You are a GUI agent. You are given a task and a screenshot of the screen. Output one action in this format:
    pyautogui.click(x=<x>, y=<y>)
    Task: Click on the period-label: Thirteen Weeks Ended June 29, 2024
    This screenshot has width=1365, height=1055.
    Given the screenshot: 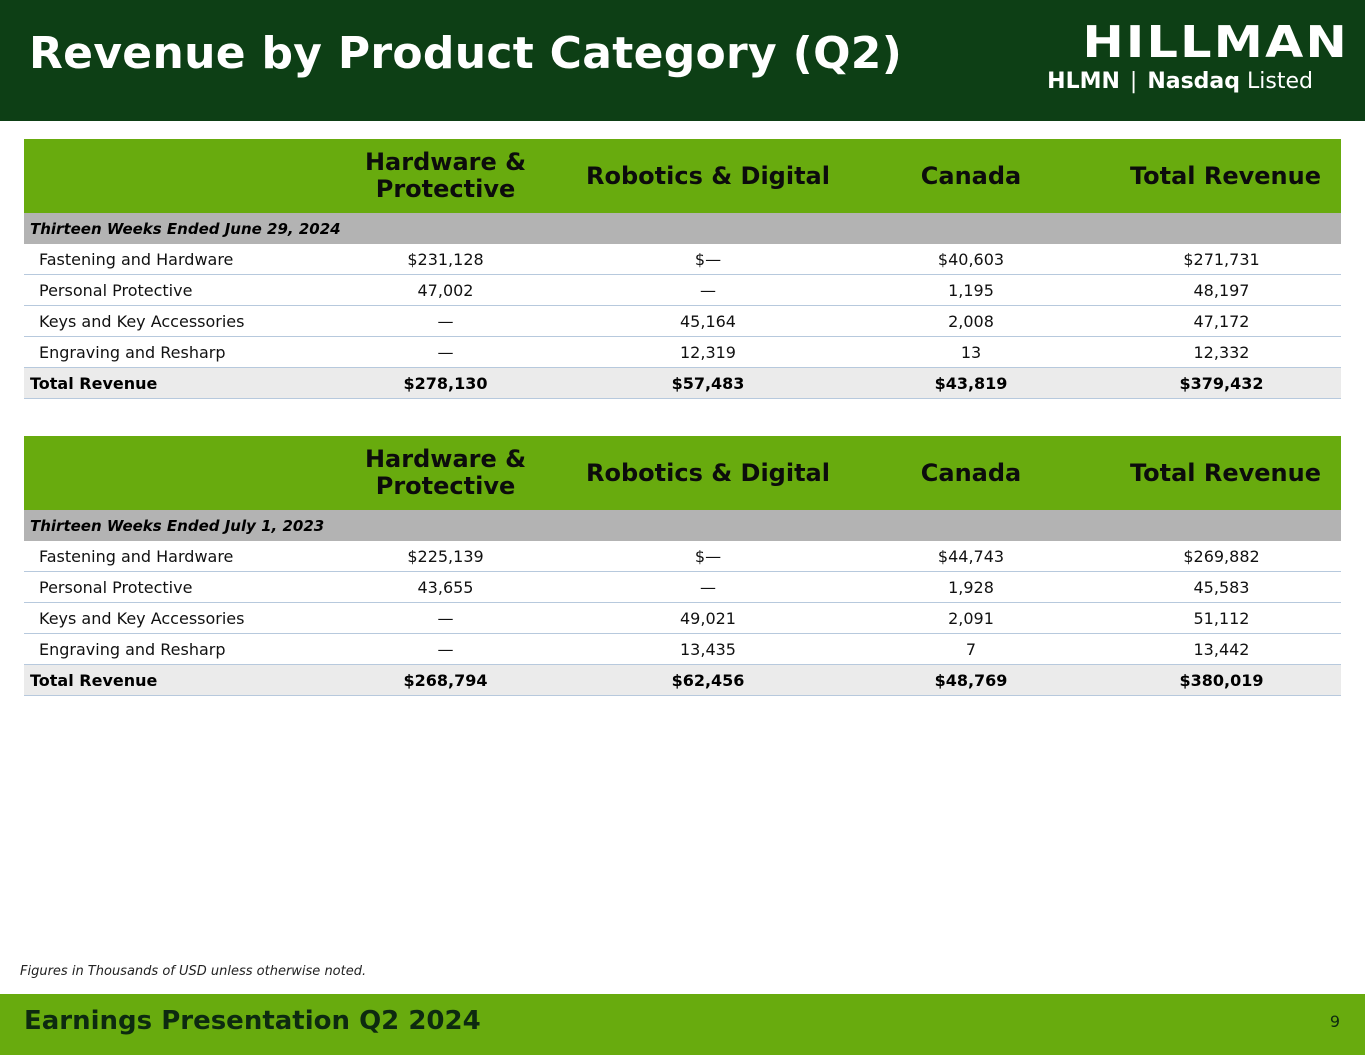 What is the action you would take?
    pyautogui.click(x=682, y=228)
    